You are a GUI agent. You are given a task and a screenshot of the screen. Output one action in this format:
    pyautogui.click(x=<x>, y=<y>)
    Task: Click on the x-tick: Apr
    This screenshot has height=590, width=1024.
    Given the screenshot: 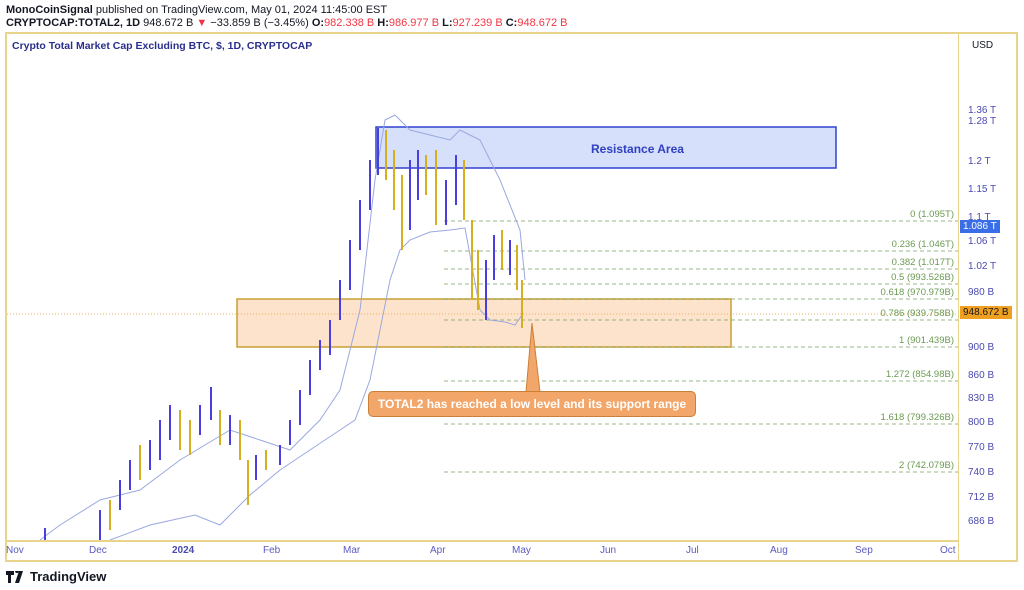 What is the action you would take?
    pyautogui.click(x=438, y=550)
    